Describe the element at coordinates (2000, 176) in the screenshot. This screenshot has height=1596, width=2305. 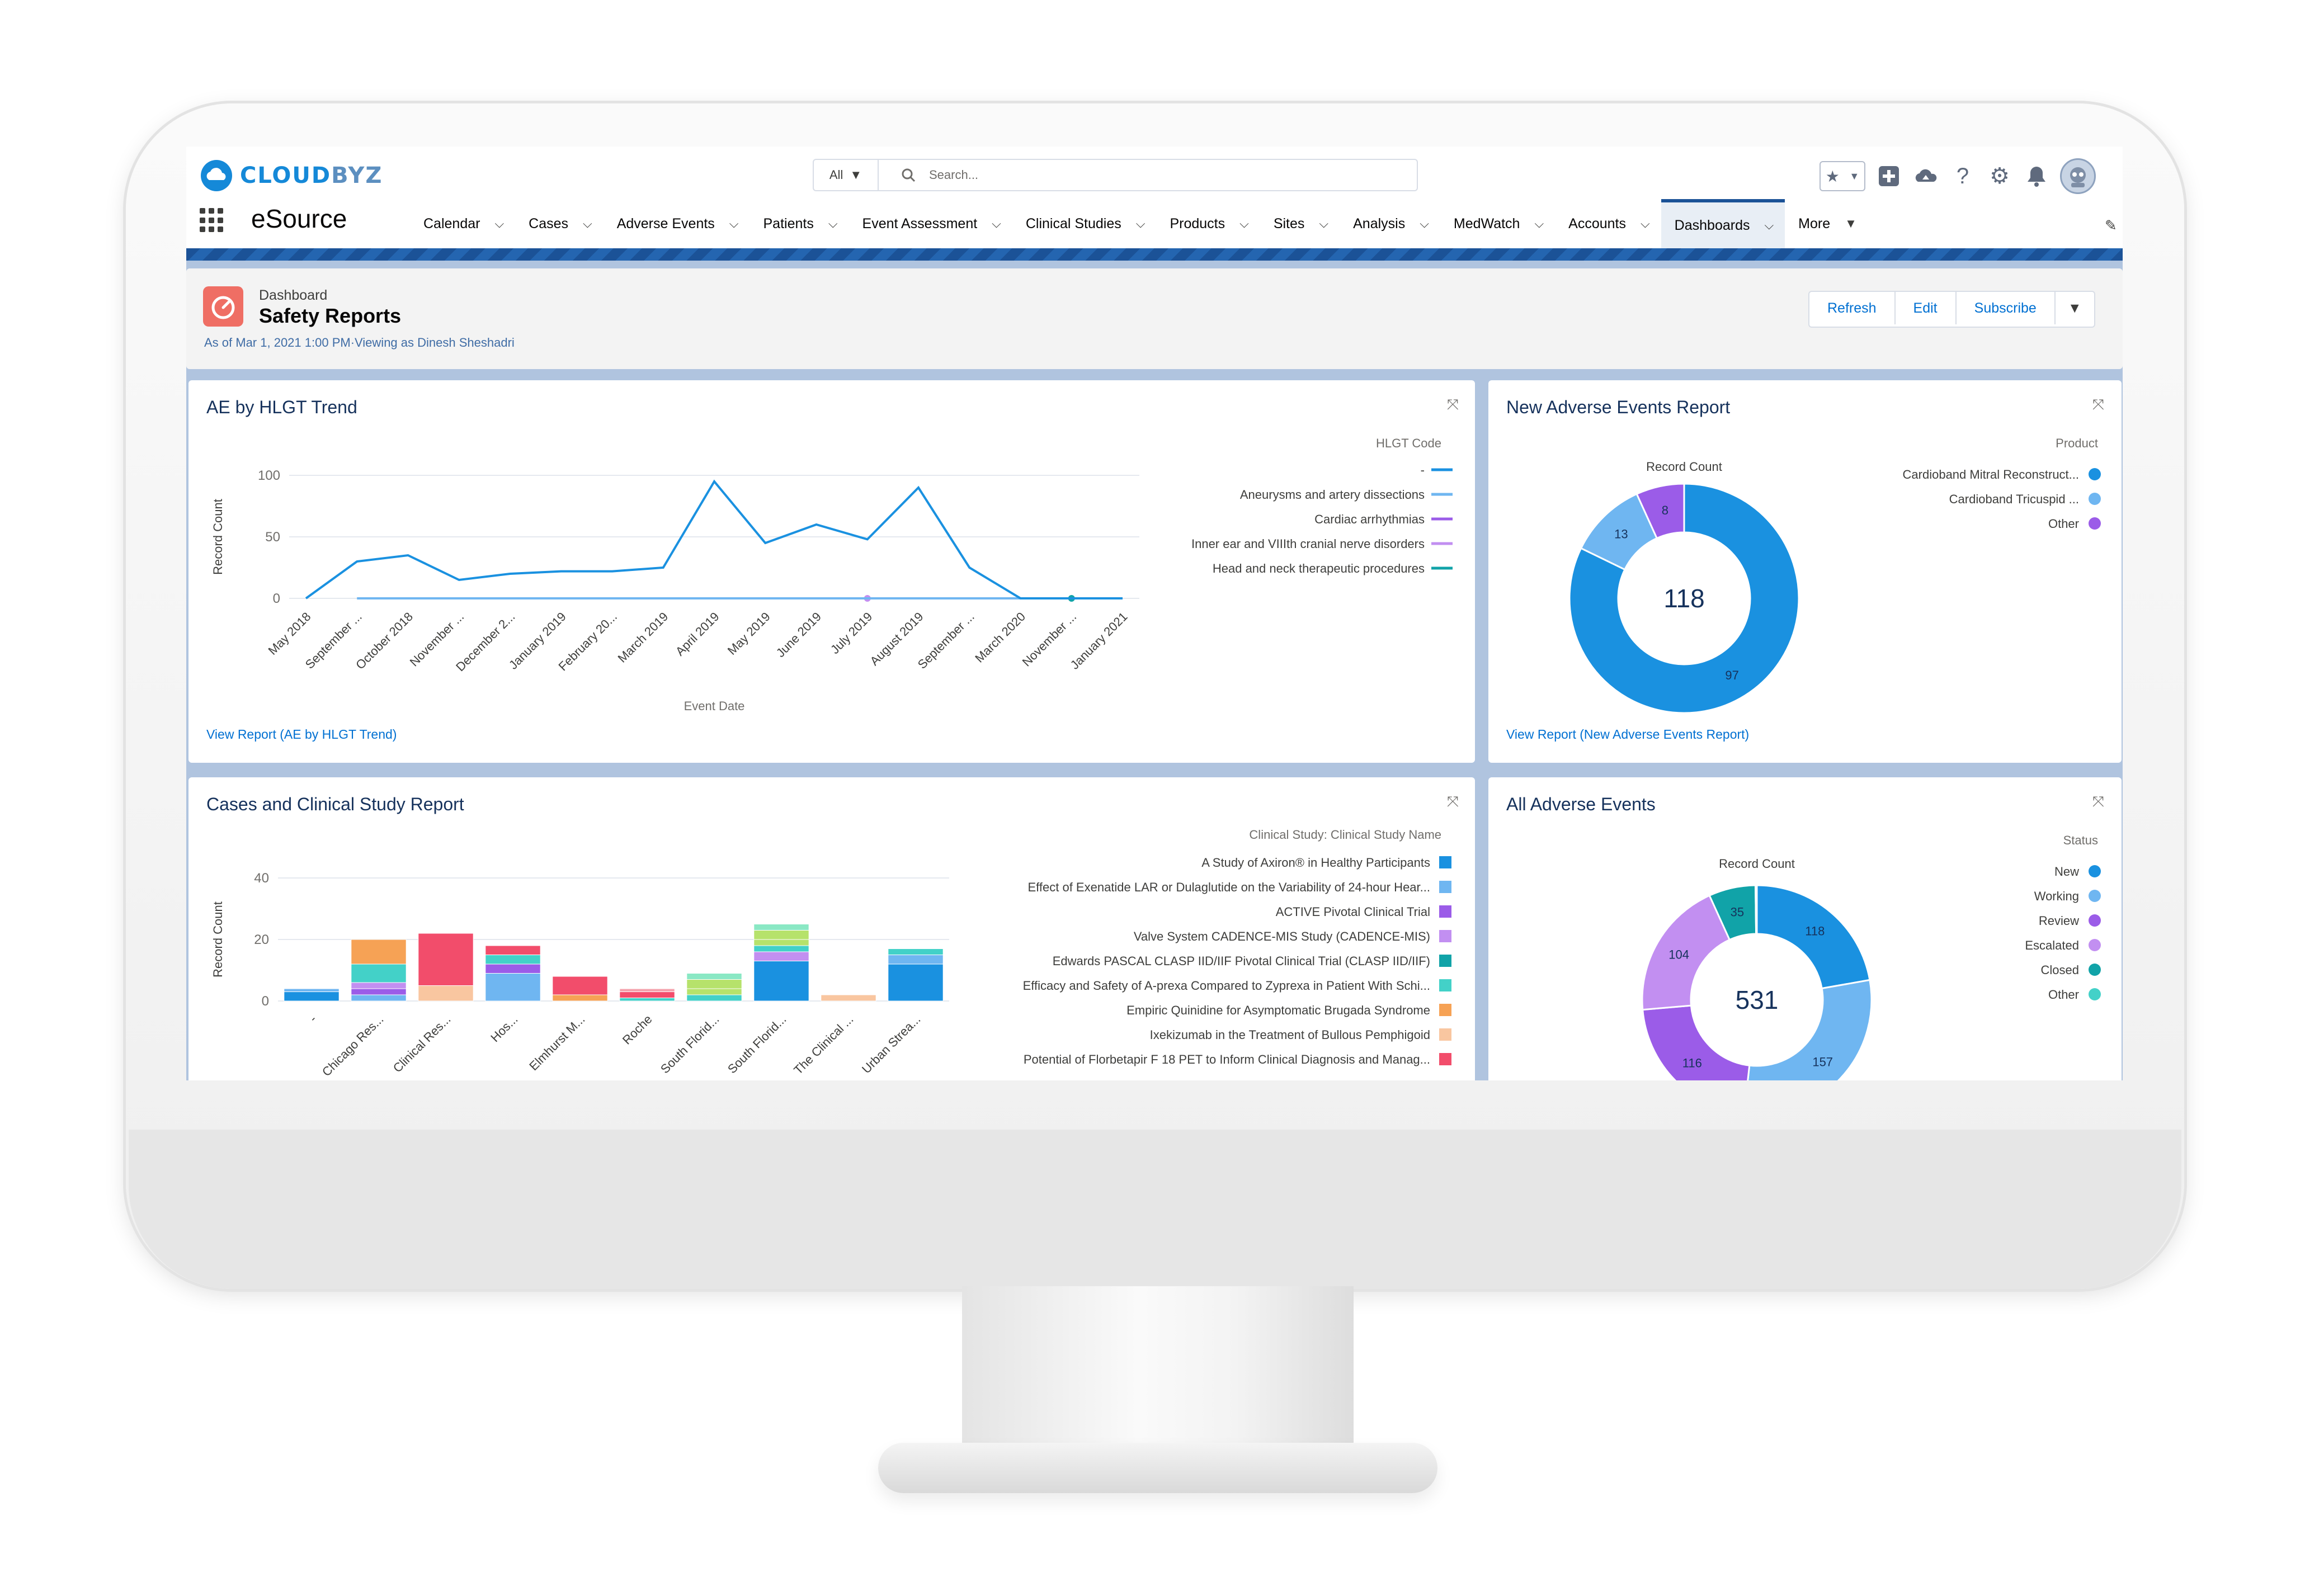
I see `gear-icon: ⚙` at that location.